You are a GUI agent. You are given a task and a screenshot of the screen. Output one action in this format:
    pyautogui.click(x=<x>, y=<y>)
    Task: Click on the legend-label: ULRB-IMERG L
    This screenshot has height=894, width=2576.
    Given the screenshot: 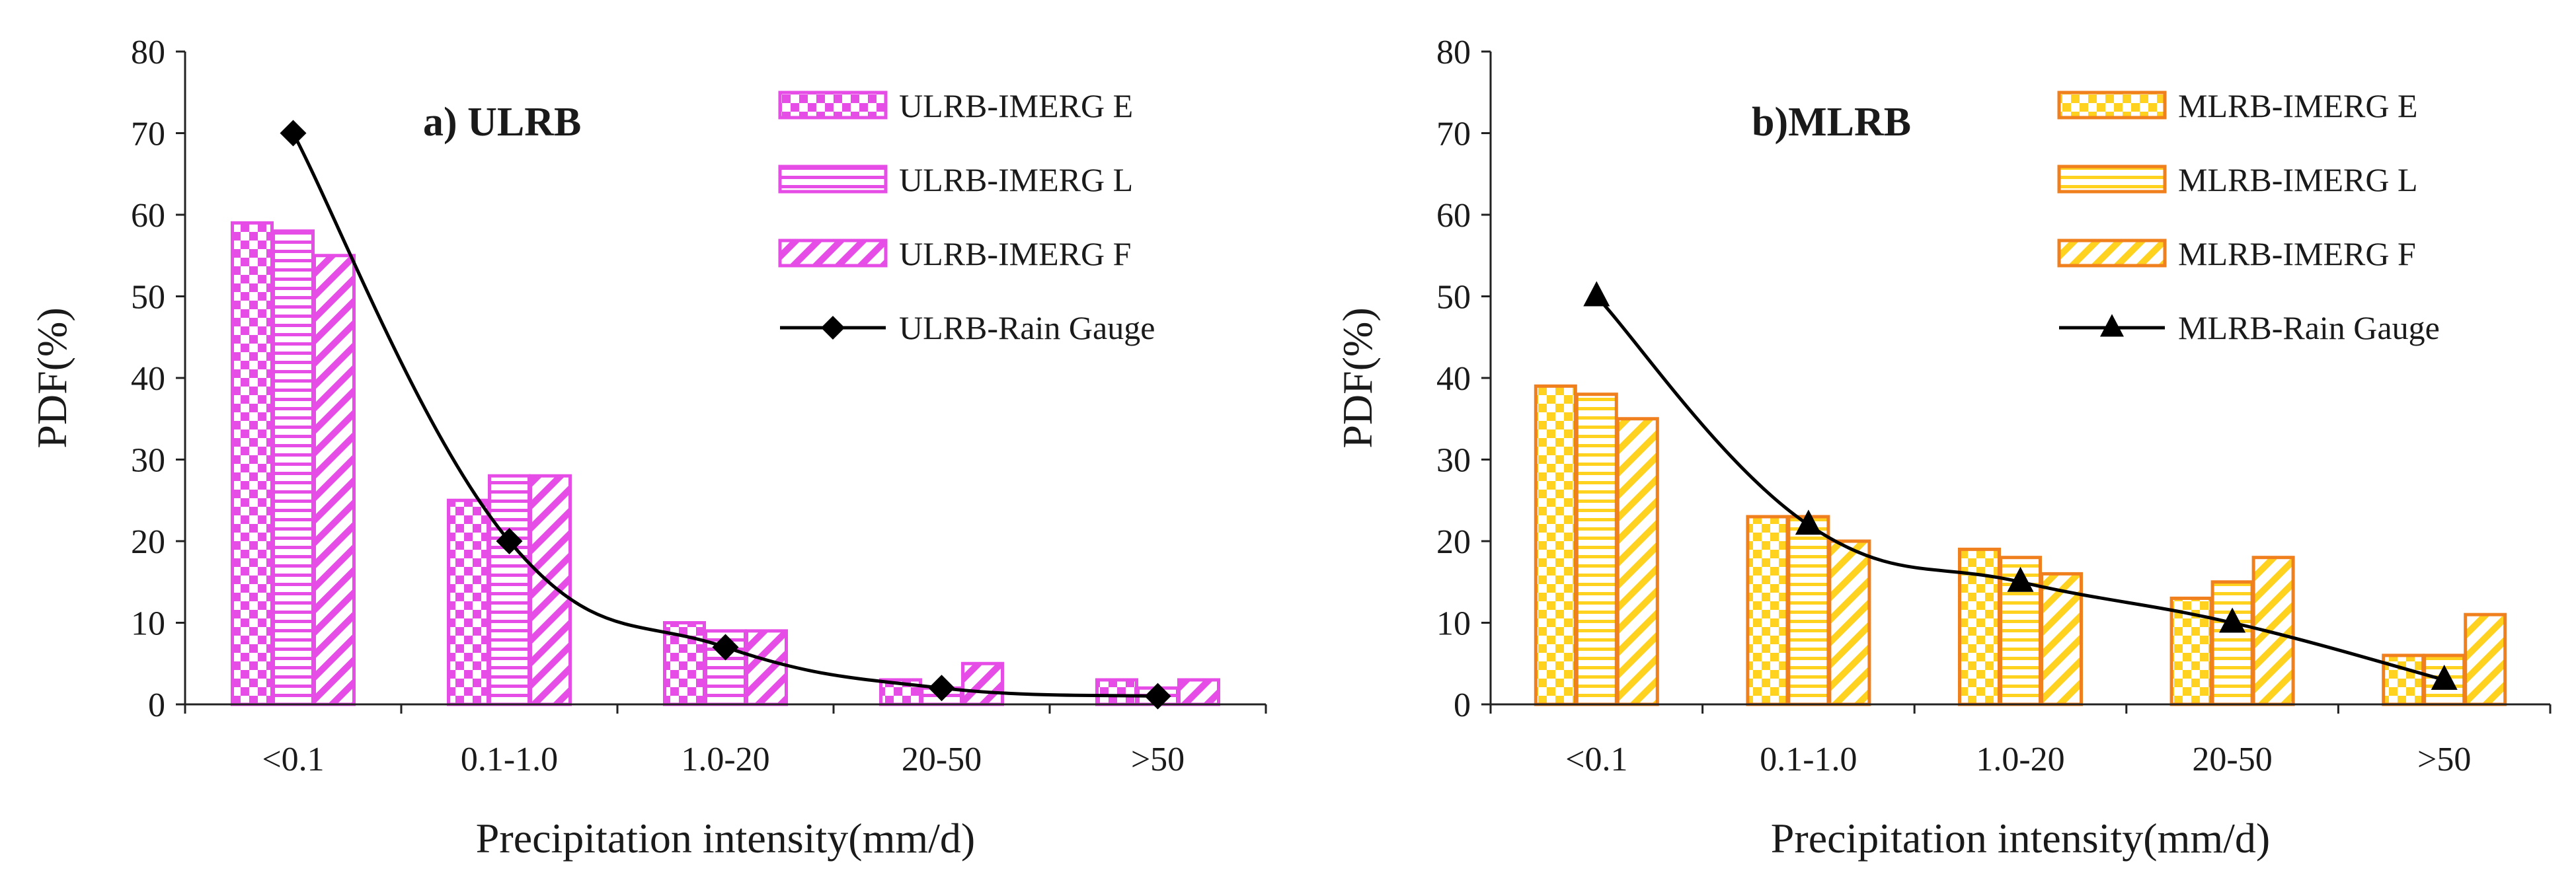 What is the action you would take?
    pyautogui.click(x=1016, y=179)
    